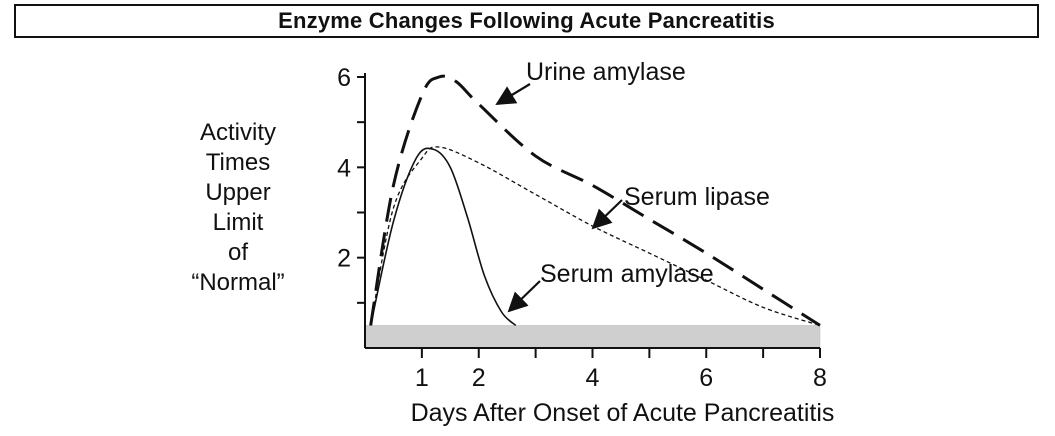 This screenshot has height=436, width=1055. Describe the element at coordinates (422, 378) in the screenshot. I see `x-tick-label: 1` at that location.